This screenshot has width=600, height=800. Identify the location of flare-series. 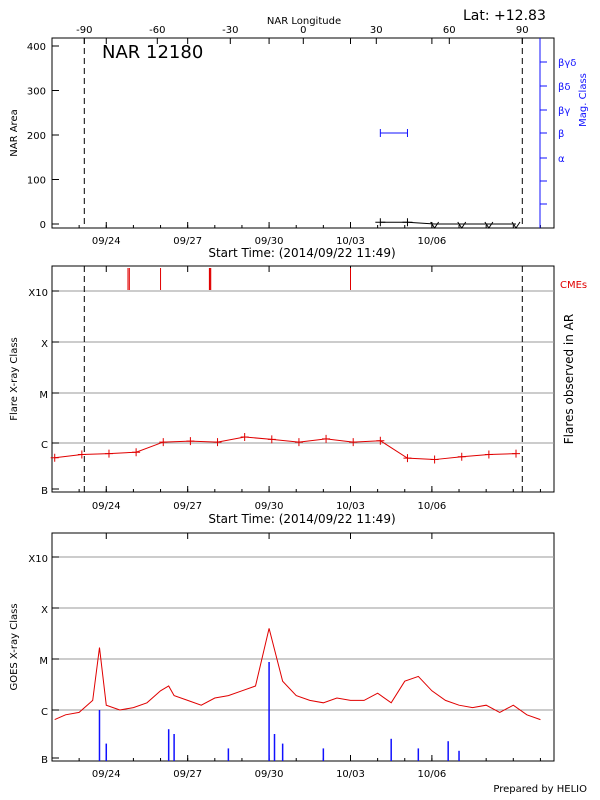
(285, 448).